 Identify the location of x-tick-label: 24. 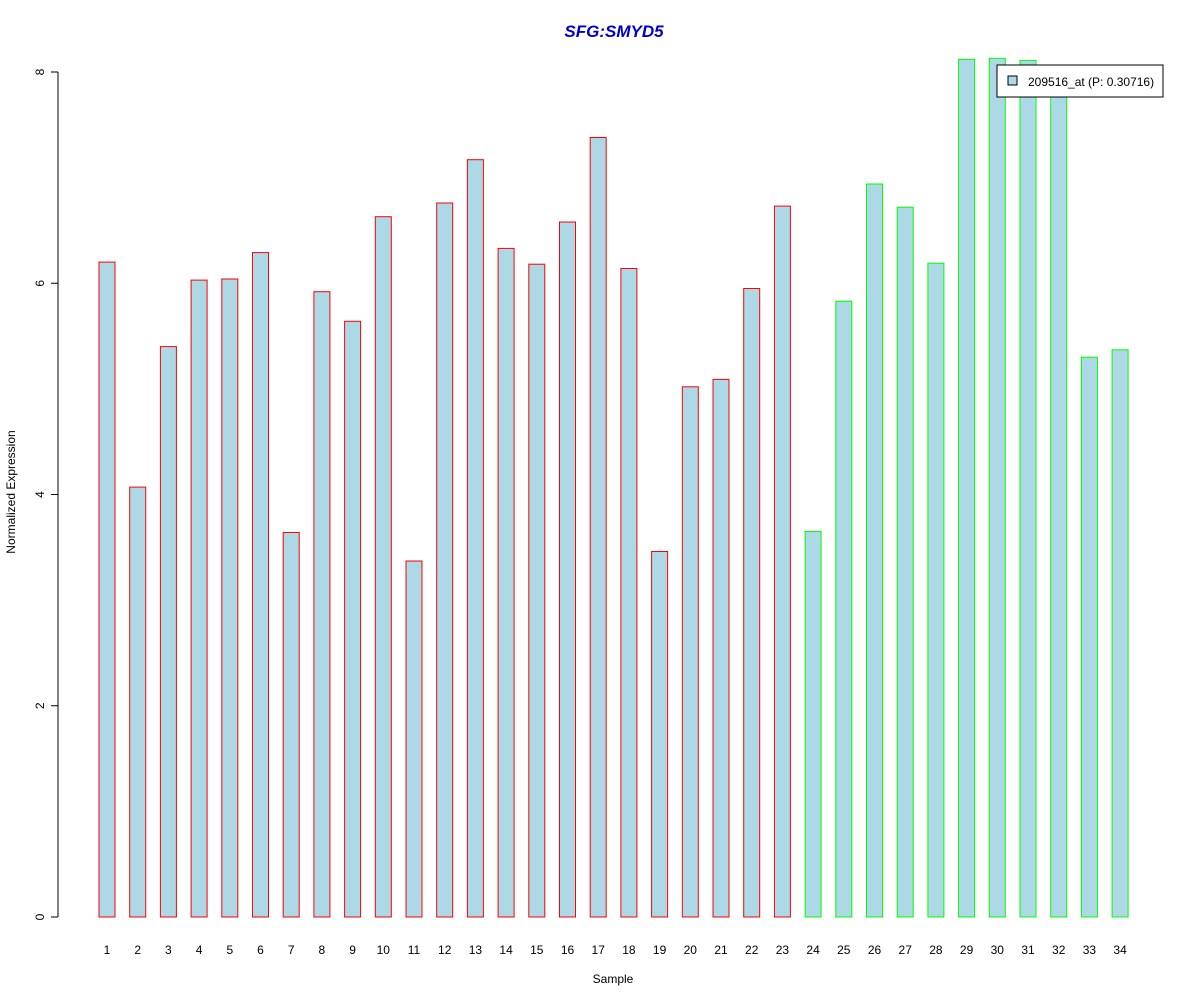
(813, 950).